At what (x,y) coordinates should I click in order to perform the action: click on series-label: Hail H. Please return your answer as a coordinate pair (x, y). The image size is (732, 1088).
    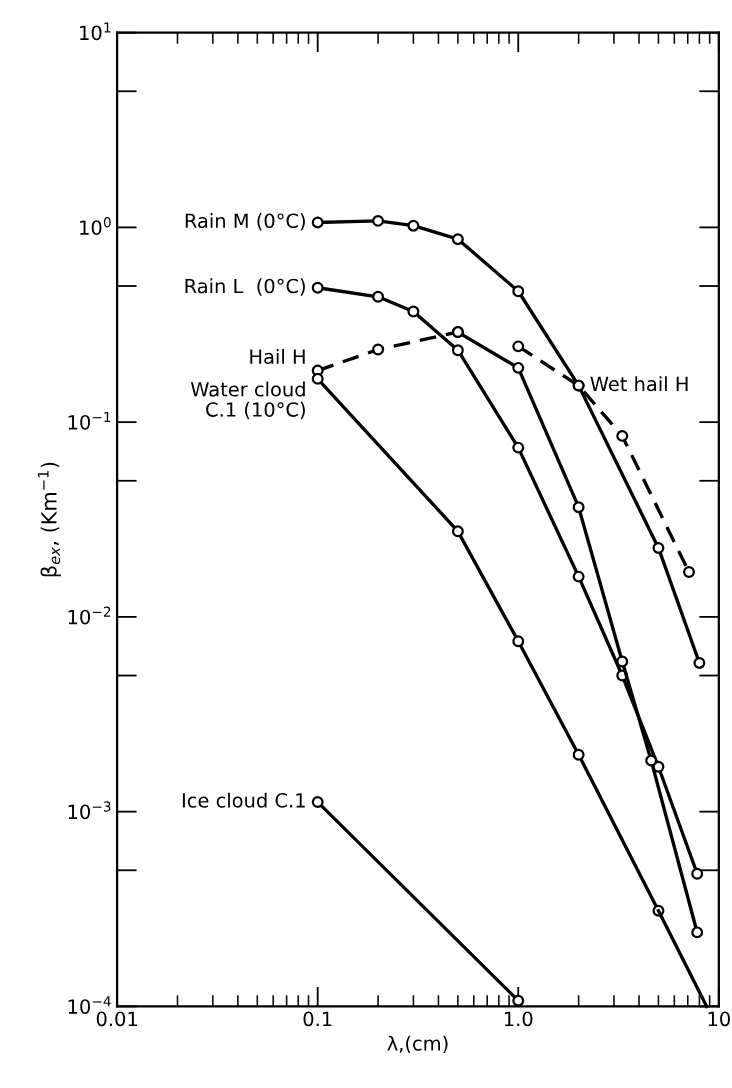
    Looking at the image, I should click on (277, 356).